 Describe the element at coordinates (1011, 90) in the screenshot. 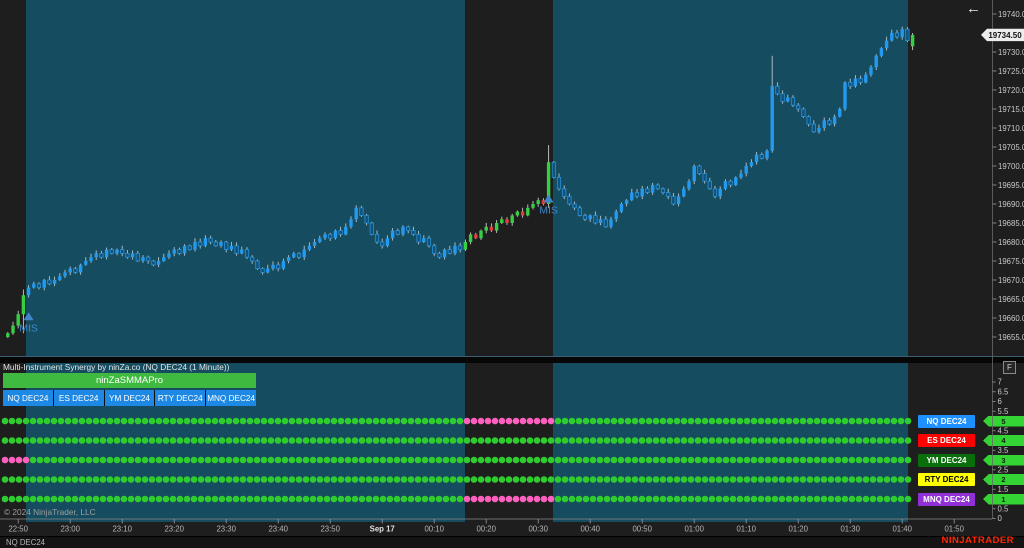

I see `svg-text: 19720.00` at that location.